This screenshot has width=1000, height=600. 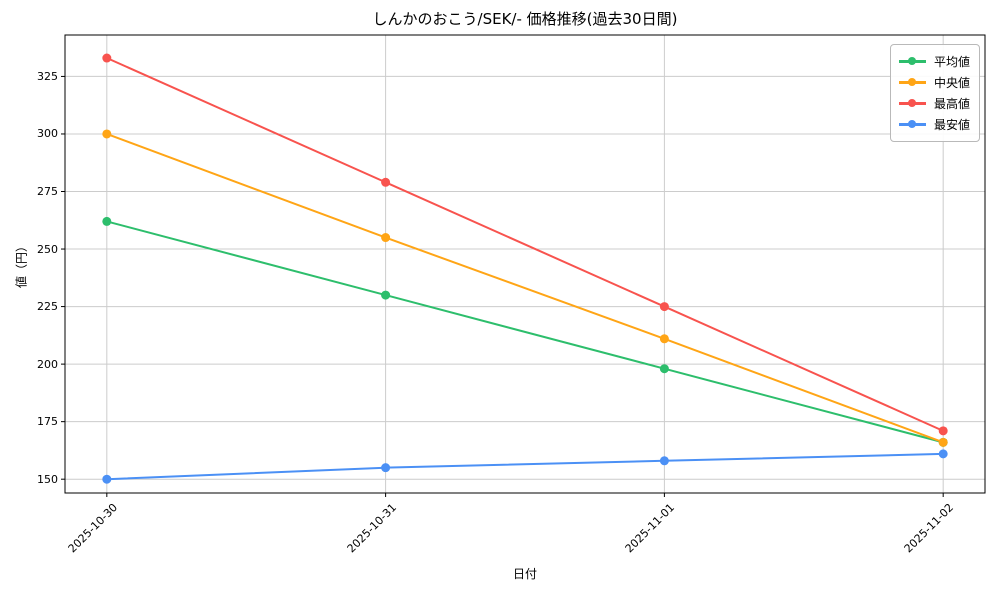 I want to click on legend-label: 最安値, so click(x=951, y=125).